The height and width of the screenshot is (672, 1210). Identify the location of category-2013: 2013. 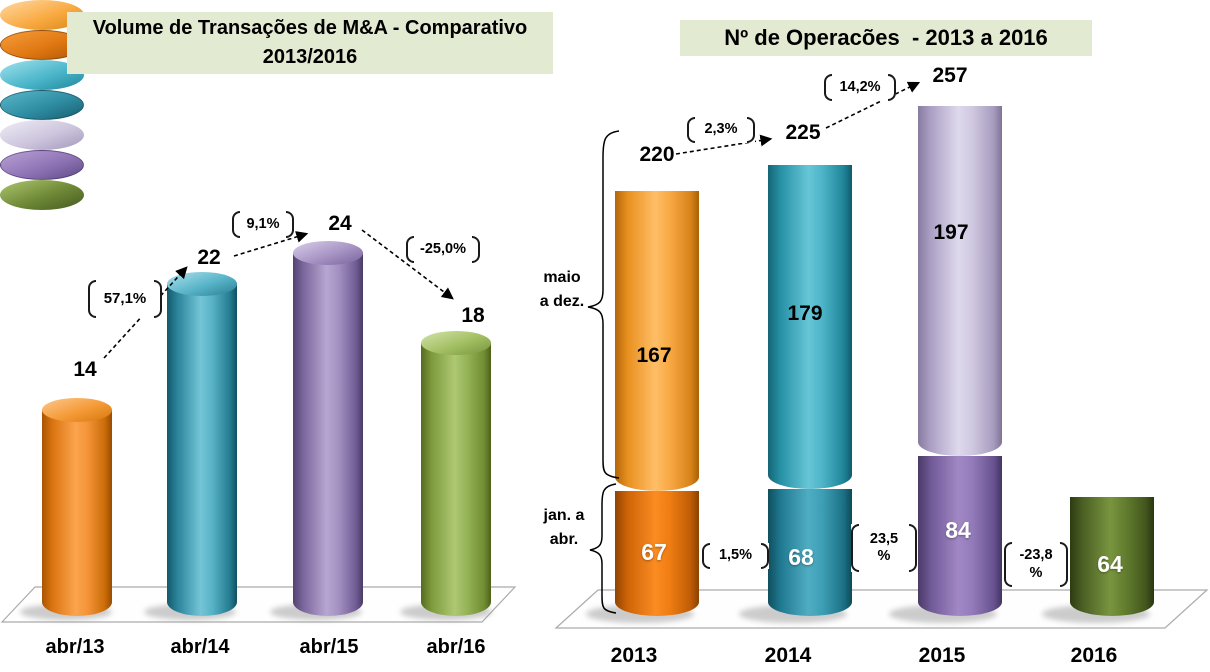
(634, 655).